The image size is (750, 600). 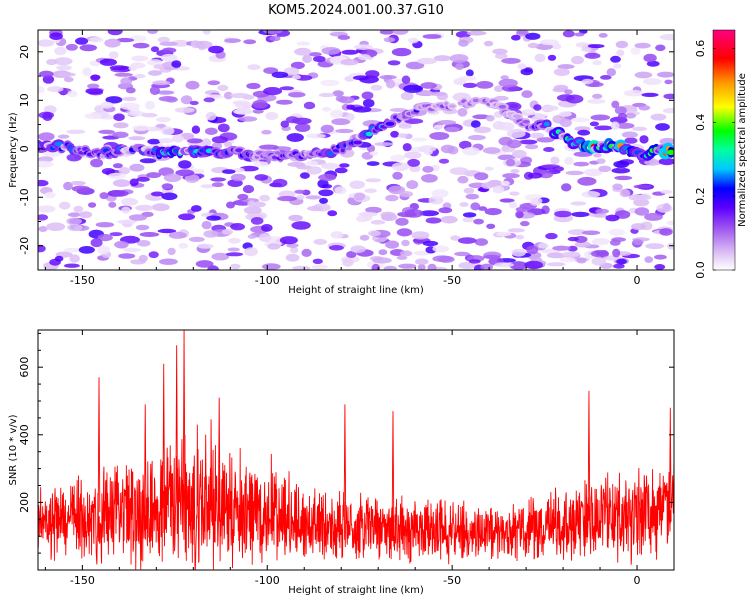 I want to click on y-tick-label: 10, so click(x=24, y=100).